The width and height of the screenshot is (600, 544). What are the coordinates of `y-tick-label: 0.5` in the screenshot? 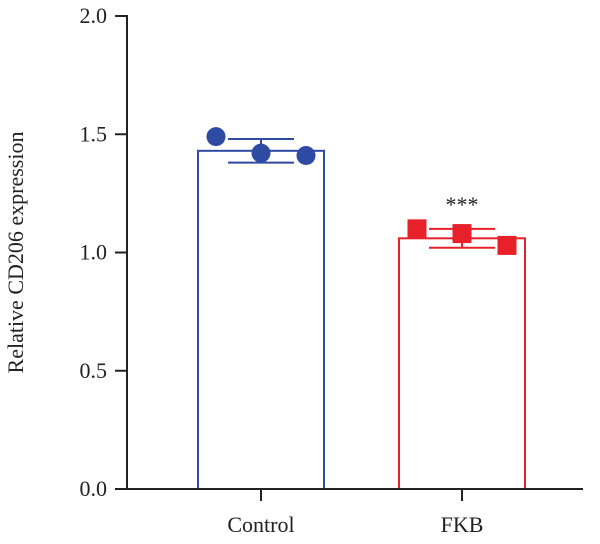 It's located at (94, 370).